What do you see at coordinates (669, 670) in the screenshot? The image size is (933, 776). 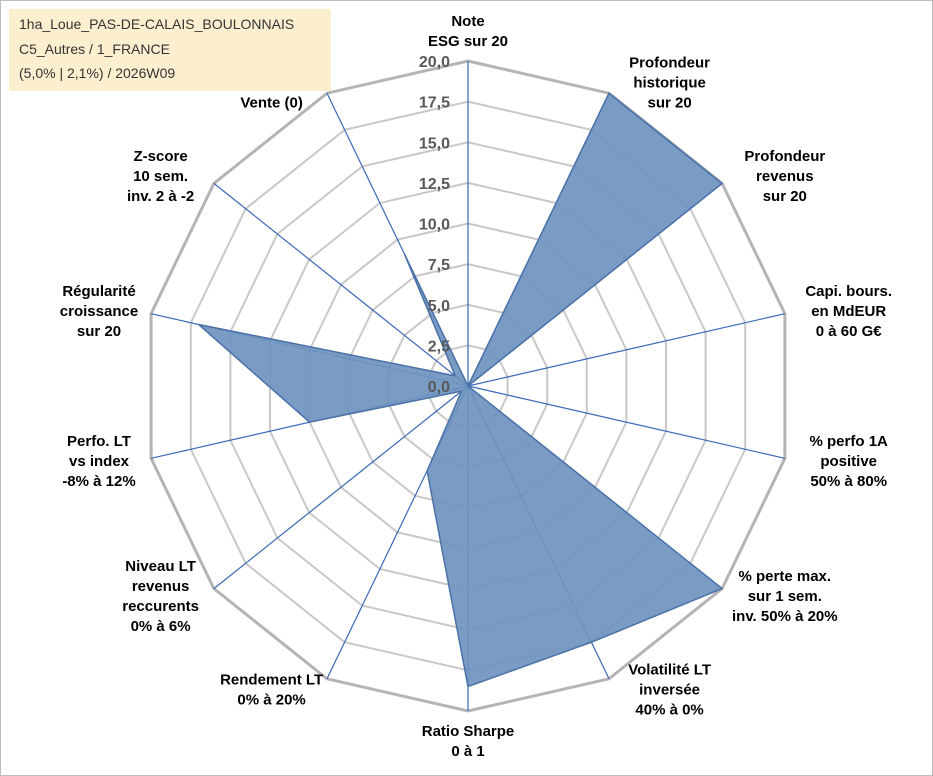 I see `axis-label: Volatilité LT` at bounding box center [669, 670].